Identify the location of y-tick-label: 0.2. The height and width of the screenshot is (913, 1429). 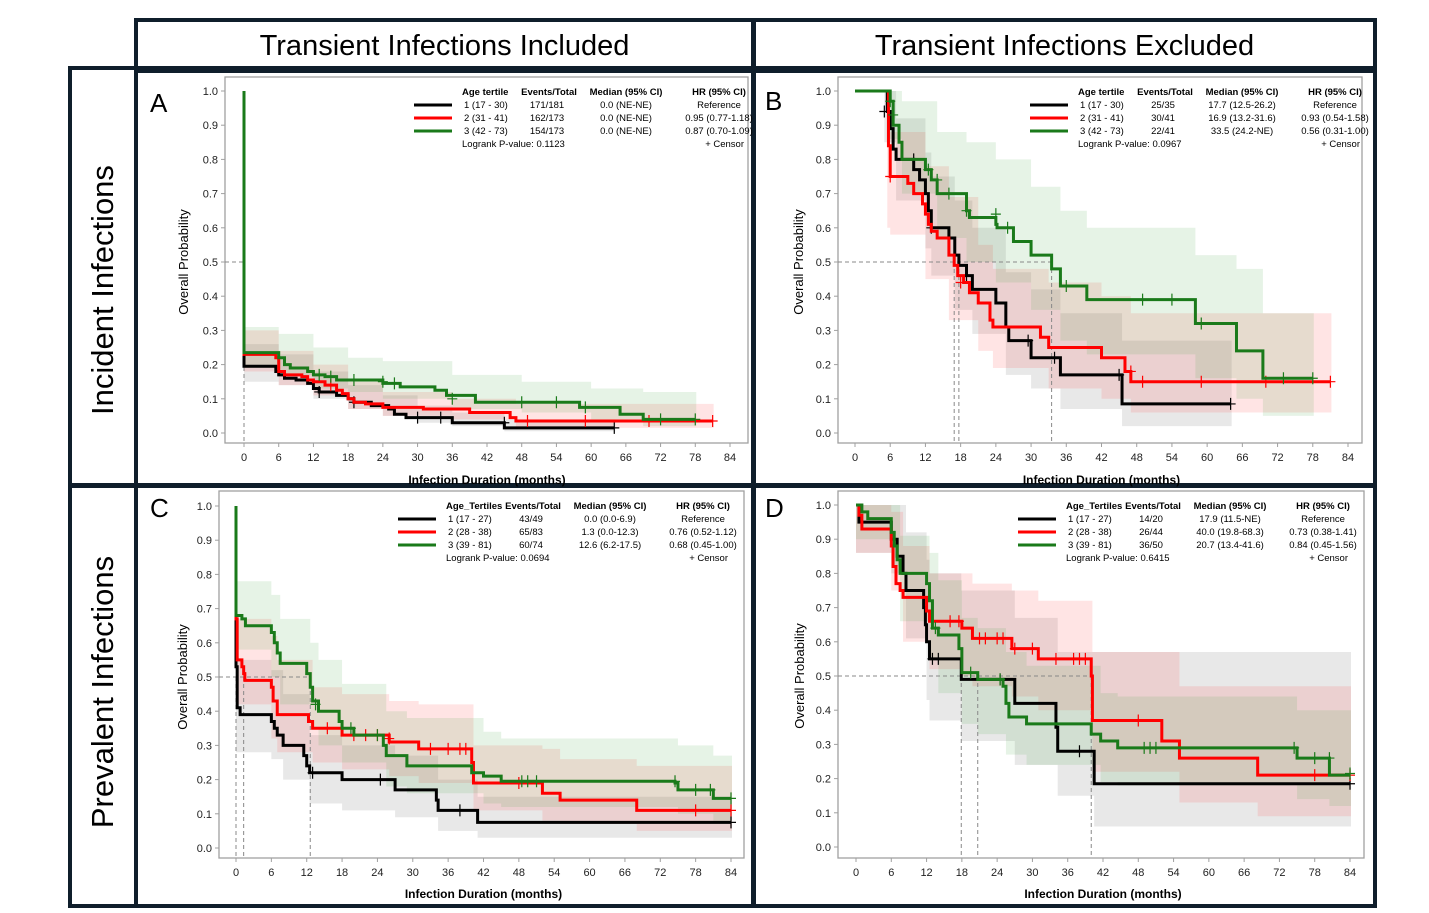
(823, 780).